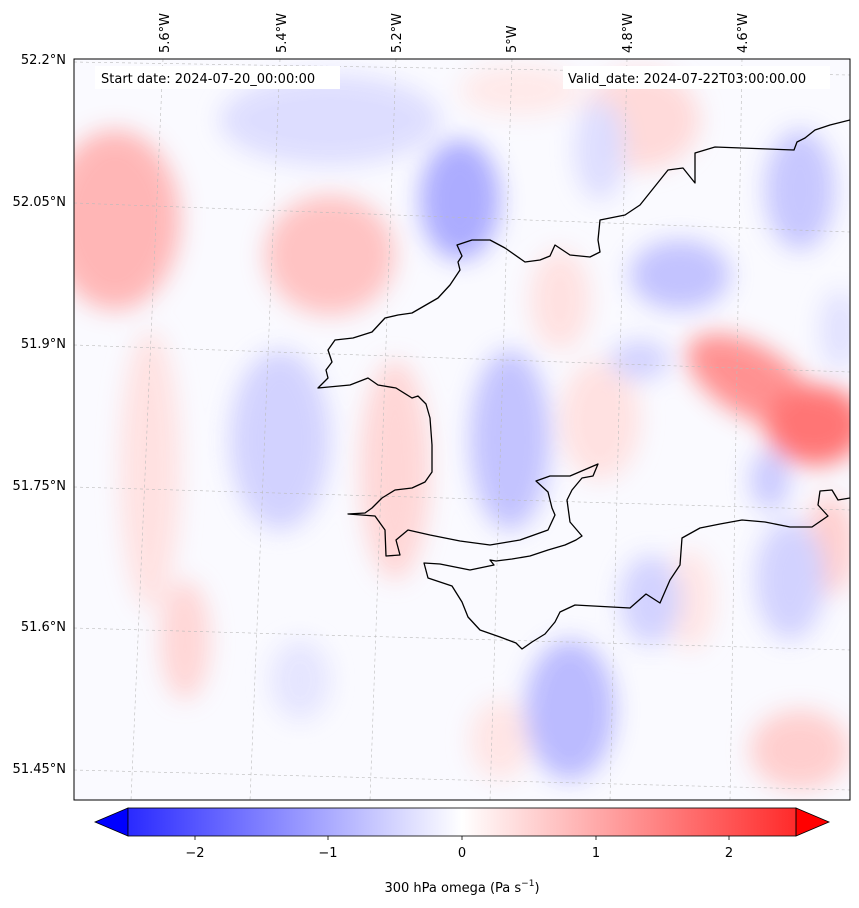 The height and width of the screenshot is (908, 859). I want to click on lon-label-5w: 5°W, so click(512, 39).